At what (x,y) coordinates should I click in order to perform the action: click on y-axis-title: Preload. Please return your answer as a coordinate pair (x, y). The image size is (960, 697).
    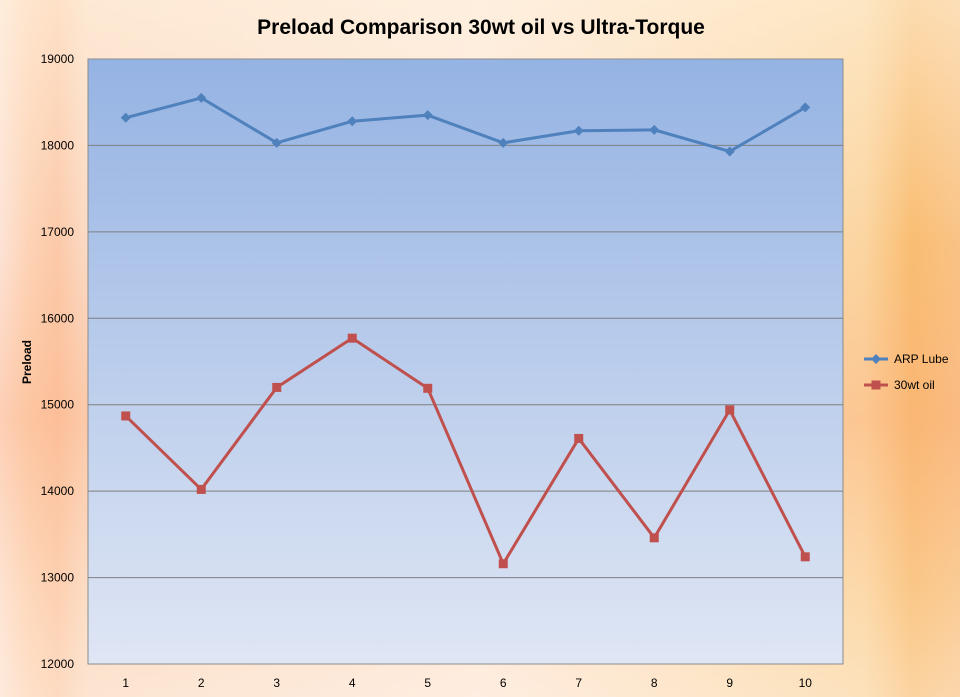
    Looking at the image, I should click on (27, 362).